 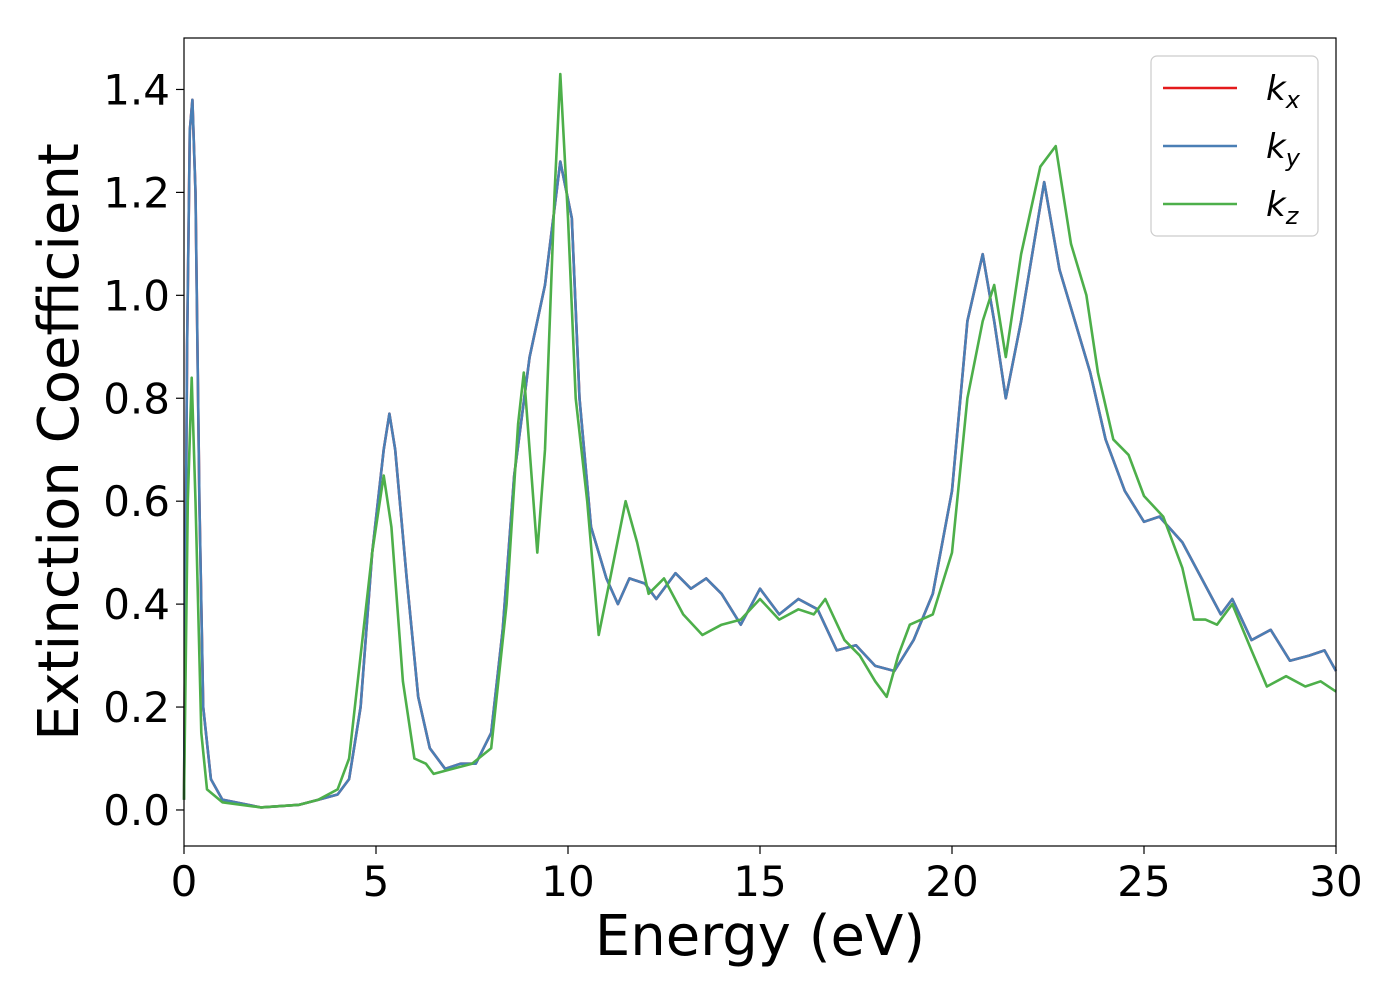 I want to click on y-tick-label: 0.6, so click(x=136, y=501).